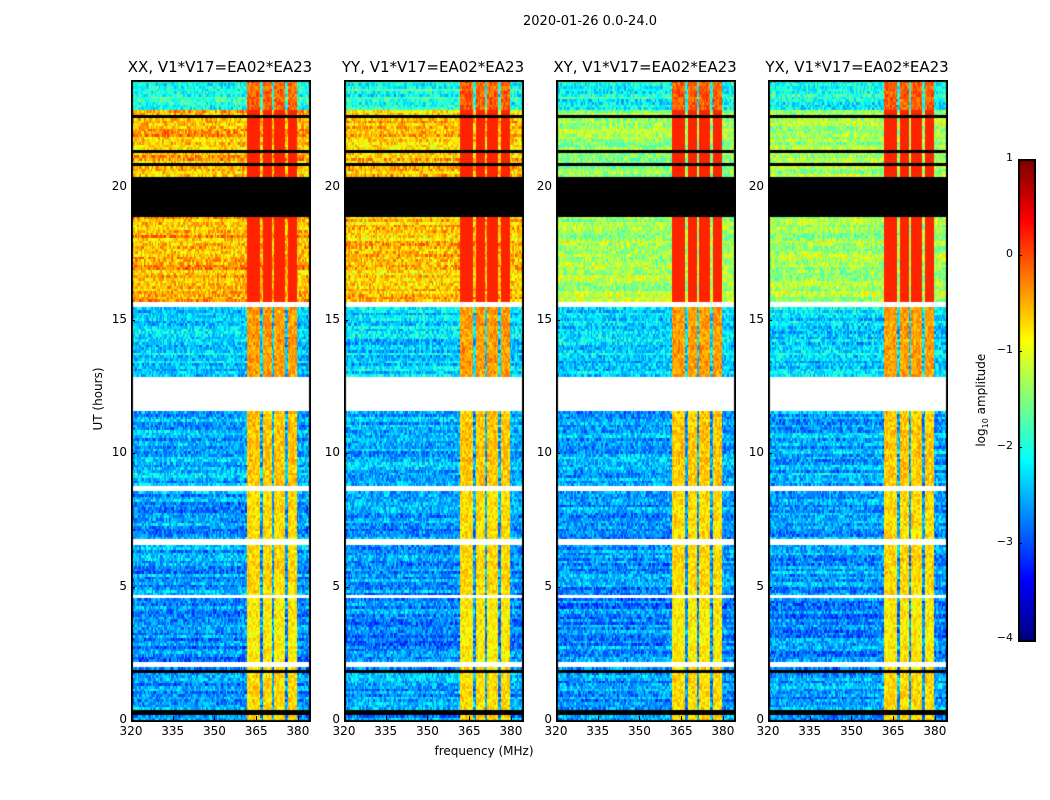 The image size is (1050, 800). I want to click on colorbar-tick-label: −1, so click(1004, 349).